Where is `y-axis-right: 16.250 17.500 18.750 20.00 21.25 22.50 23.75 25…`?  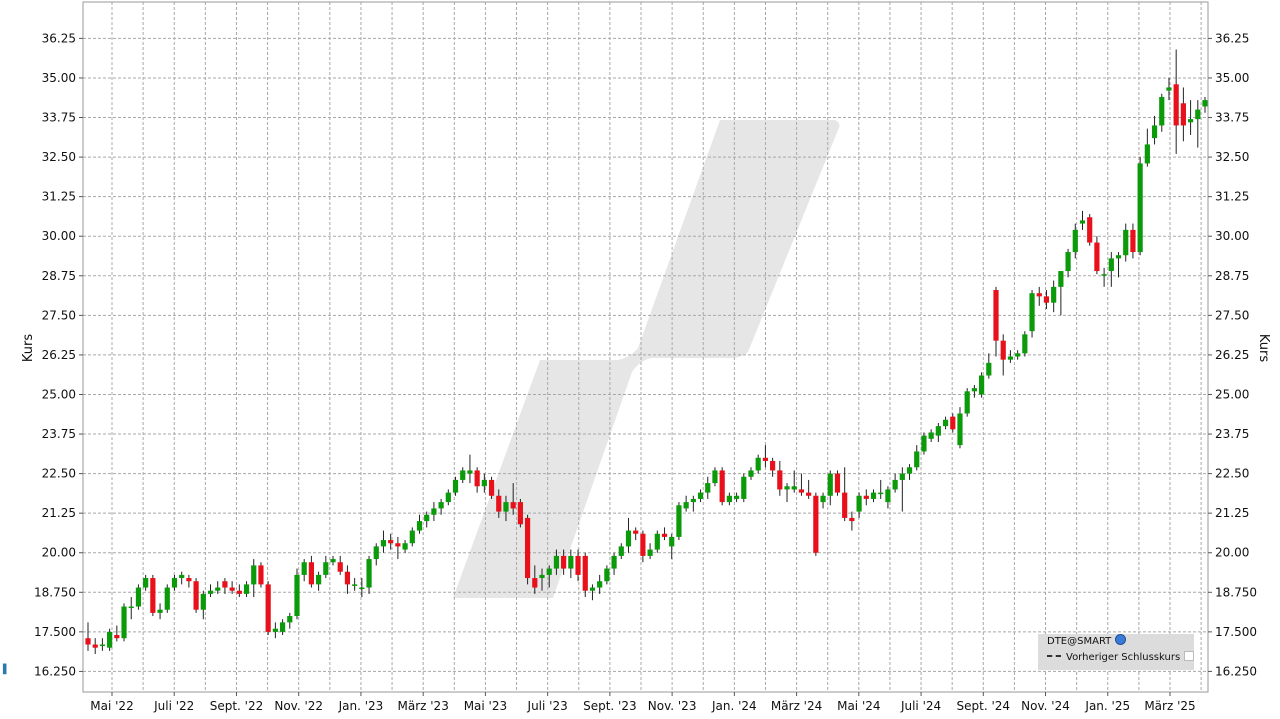 y-axis-right: 16.250 17.500 18.750 20.00 21.25 22.50 23.75 25… is located at coordinates (1232, 354).